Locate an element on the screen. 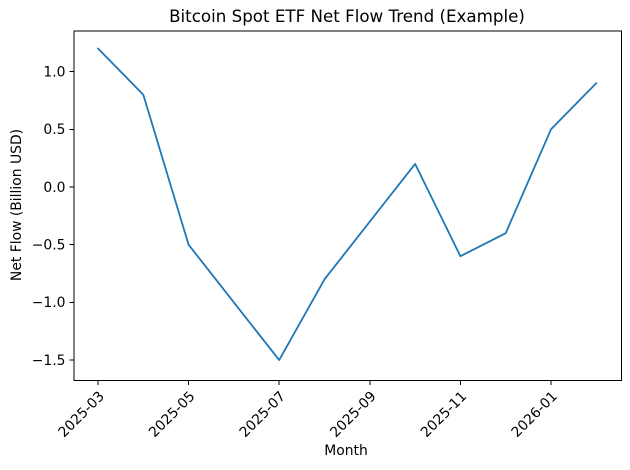 The image size is (630, 470). y-tick-label: −0.5 is located at coordinates (49, 246).